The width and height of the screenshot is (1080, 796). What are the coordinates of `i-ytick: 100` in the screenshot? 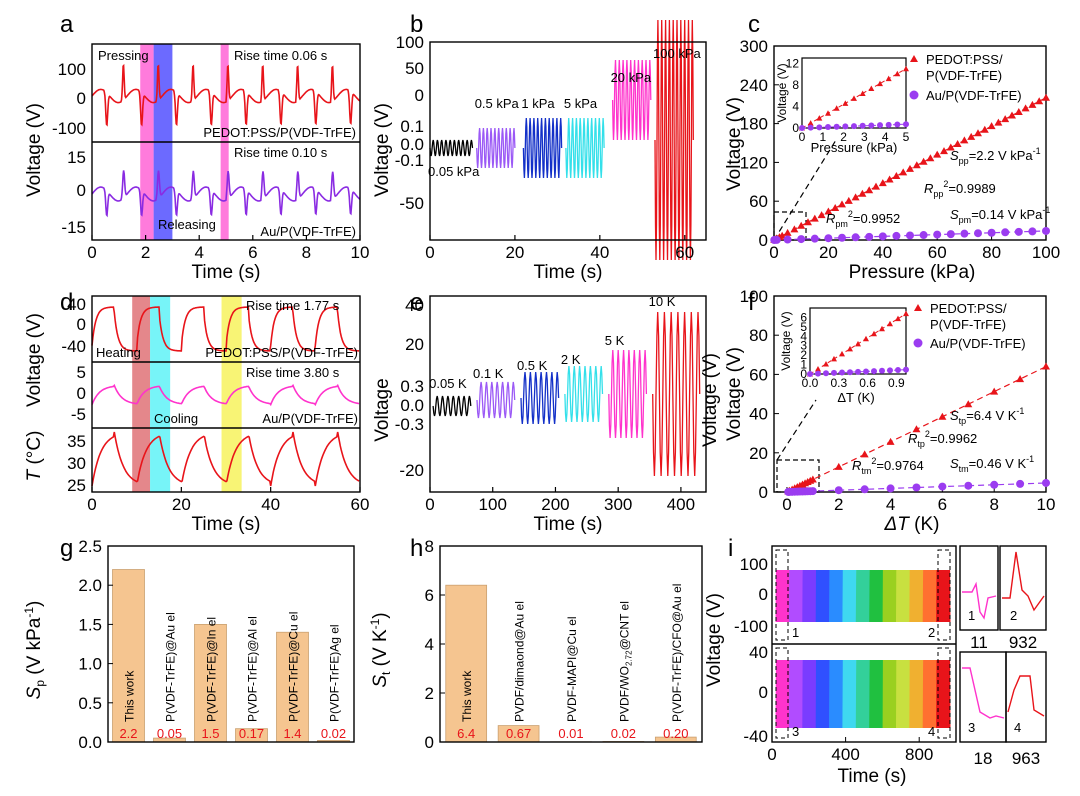 It's located at (754, 564).